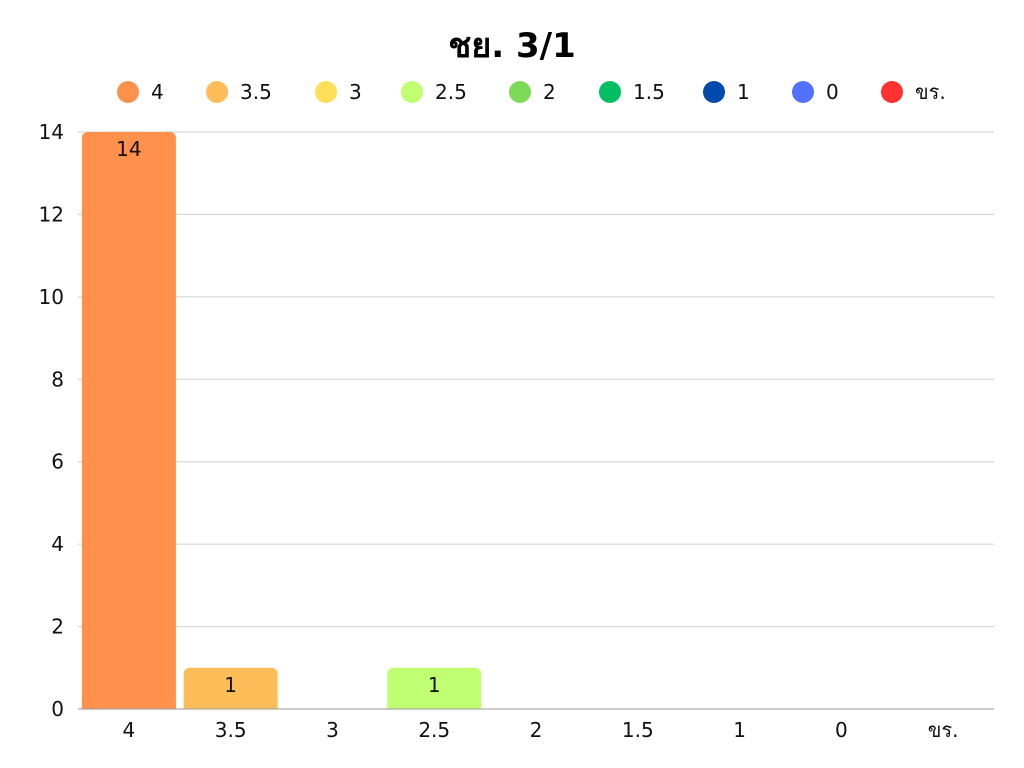 The height and width of the screenshot is (768, 1024). What do you see at coordinates (57, 627) in the screenshot?
I see `y-tick-label: 2` at bounding box center [57, 627].